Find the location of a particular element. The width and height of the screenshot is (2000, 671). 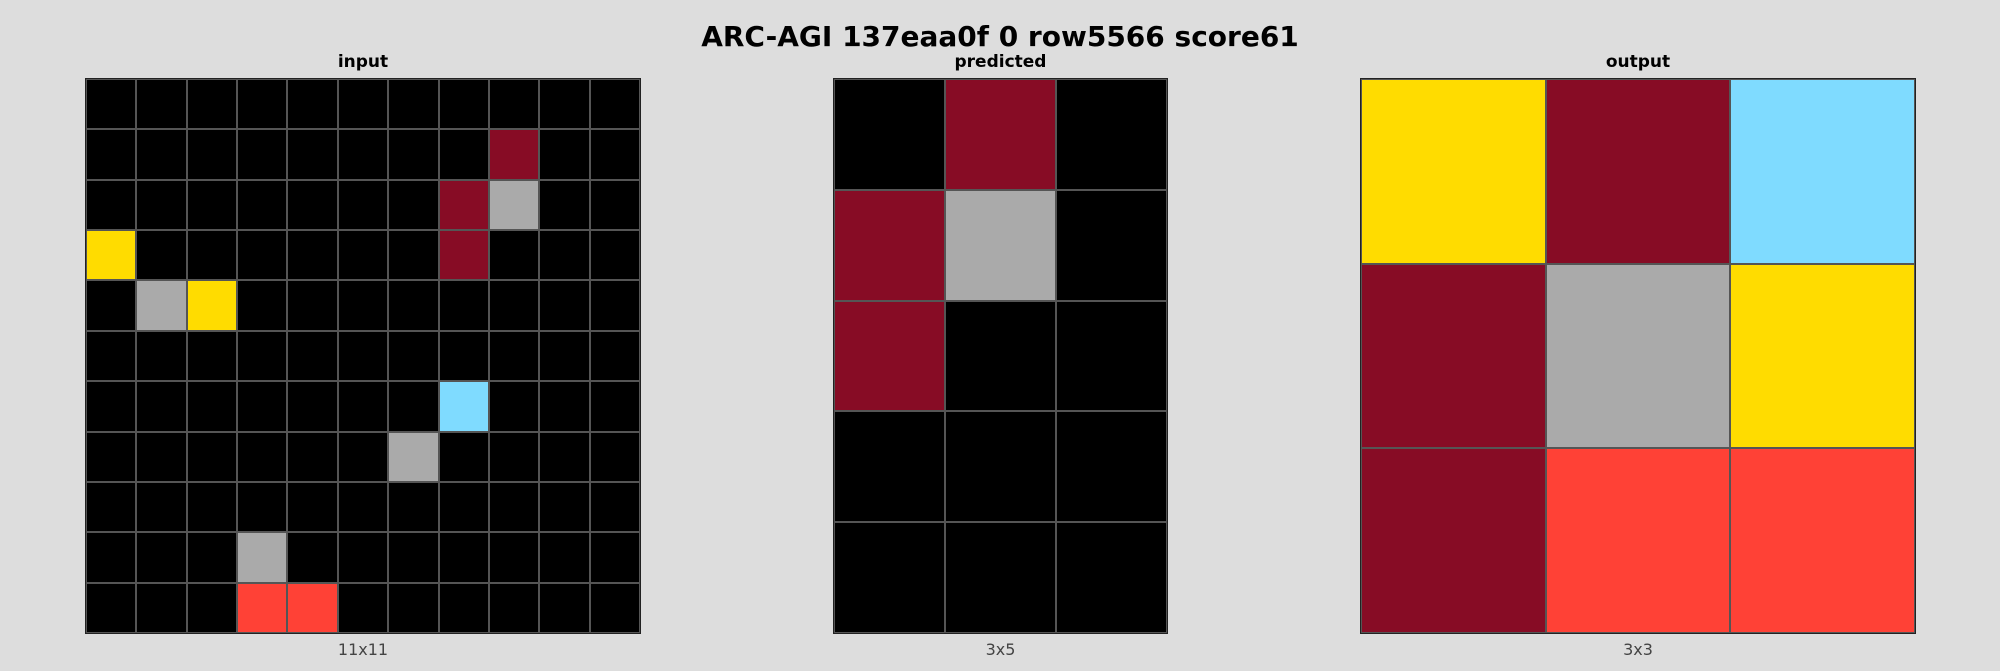

output-grid-size: 3x3 is located at coordinates (1638, 649).